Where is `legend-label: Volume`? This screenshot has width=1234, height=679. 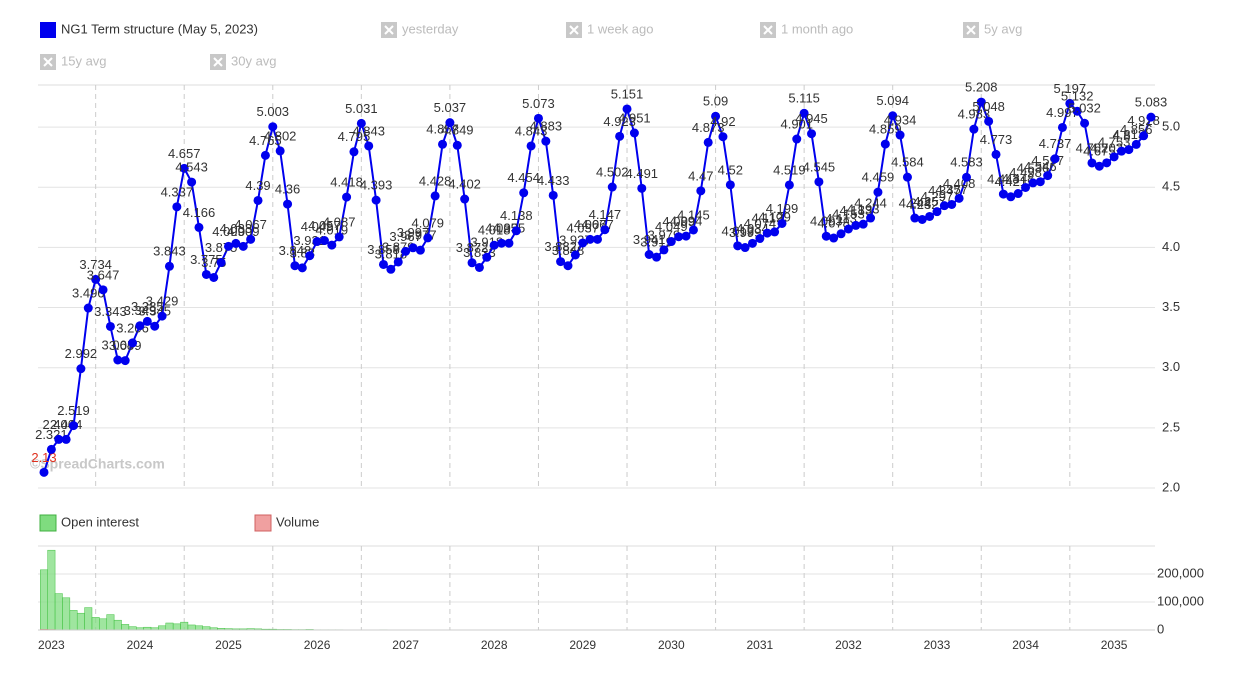 legend-label: Volume is located at coordinates (297, 521).